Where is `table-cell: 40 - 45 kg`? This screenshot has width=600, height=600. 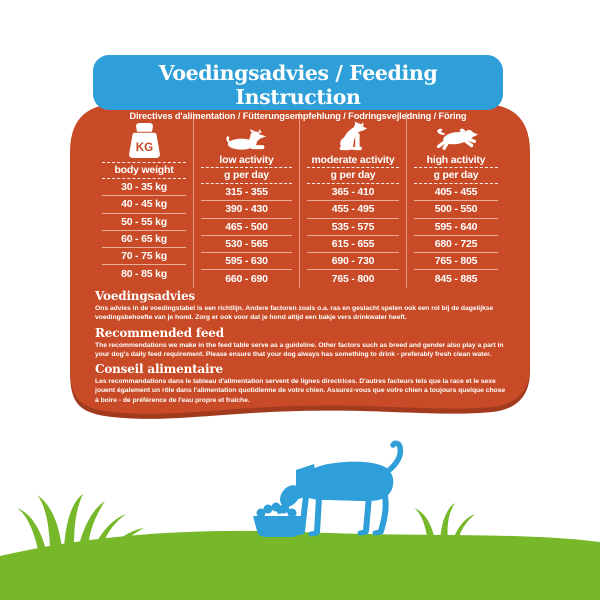
table-cell: 40 - 45 kg is located at coordinates (144, 205).